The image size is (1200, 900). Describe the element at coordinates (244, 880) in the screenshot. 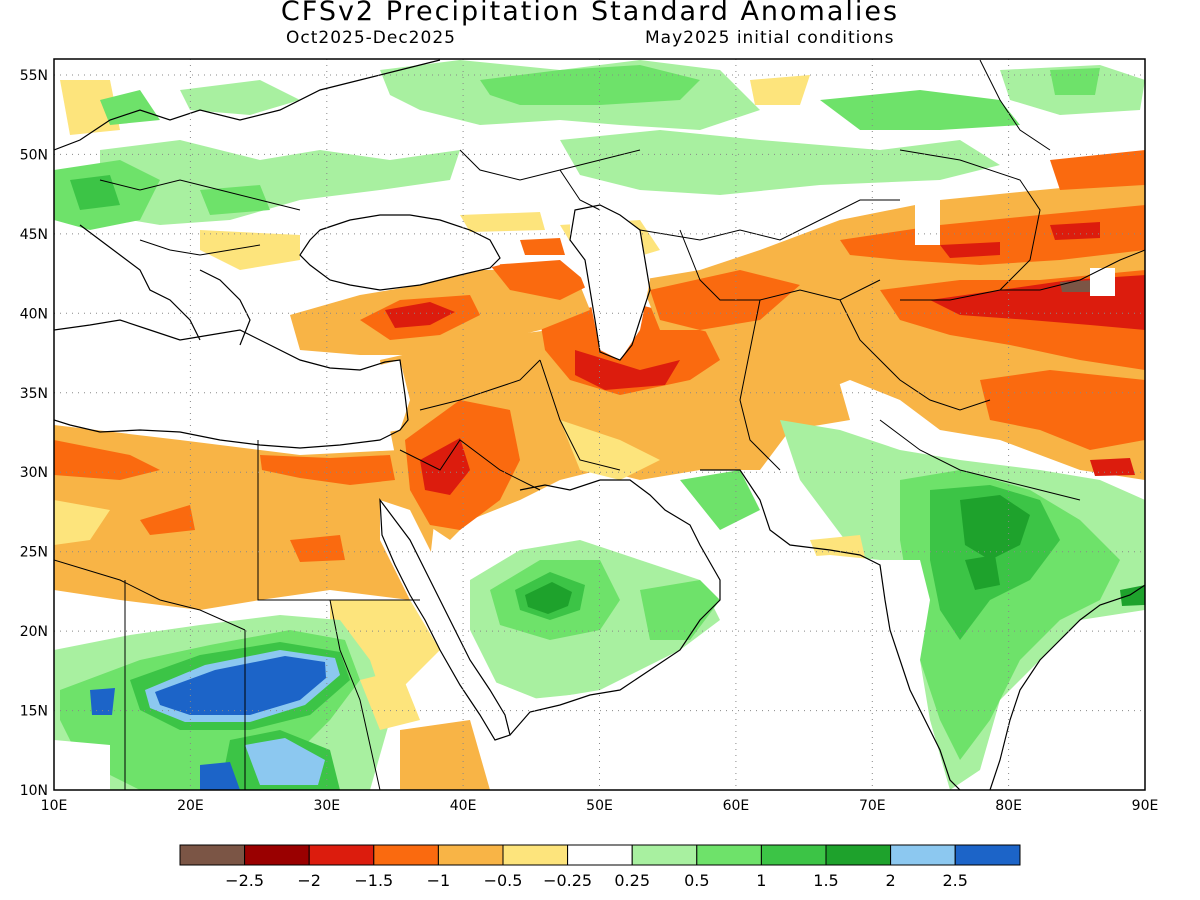

I see `colorbar-label: −2.5` at that location.